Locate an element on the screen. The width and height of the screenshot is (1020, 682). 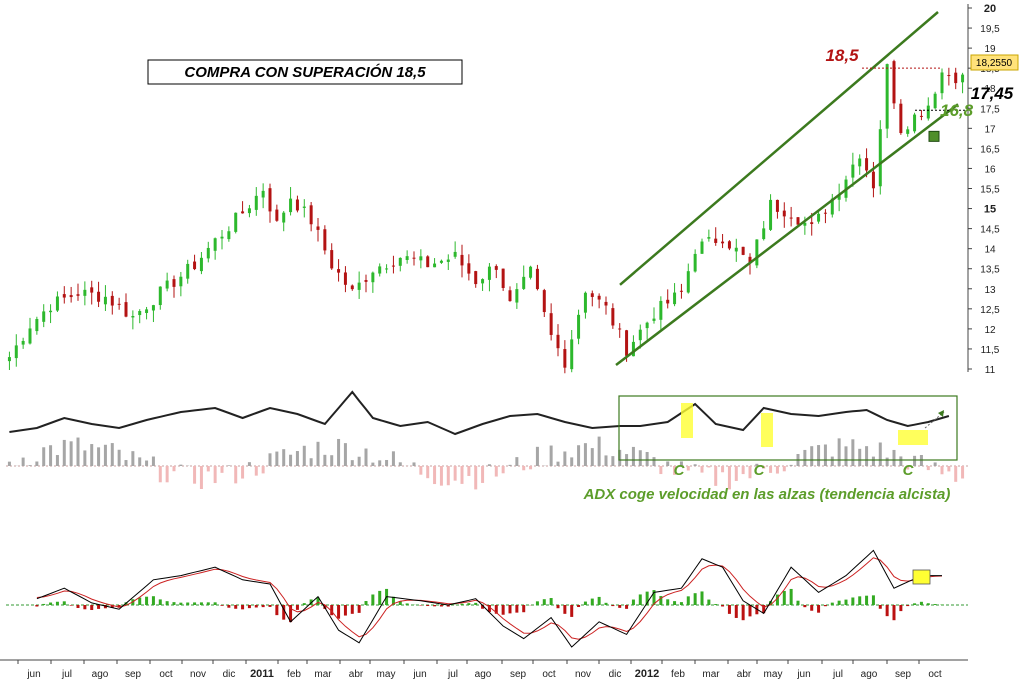
y-tick-label: 16 is located at coordinates (990, 169).